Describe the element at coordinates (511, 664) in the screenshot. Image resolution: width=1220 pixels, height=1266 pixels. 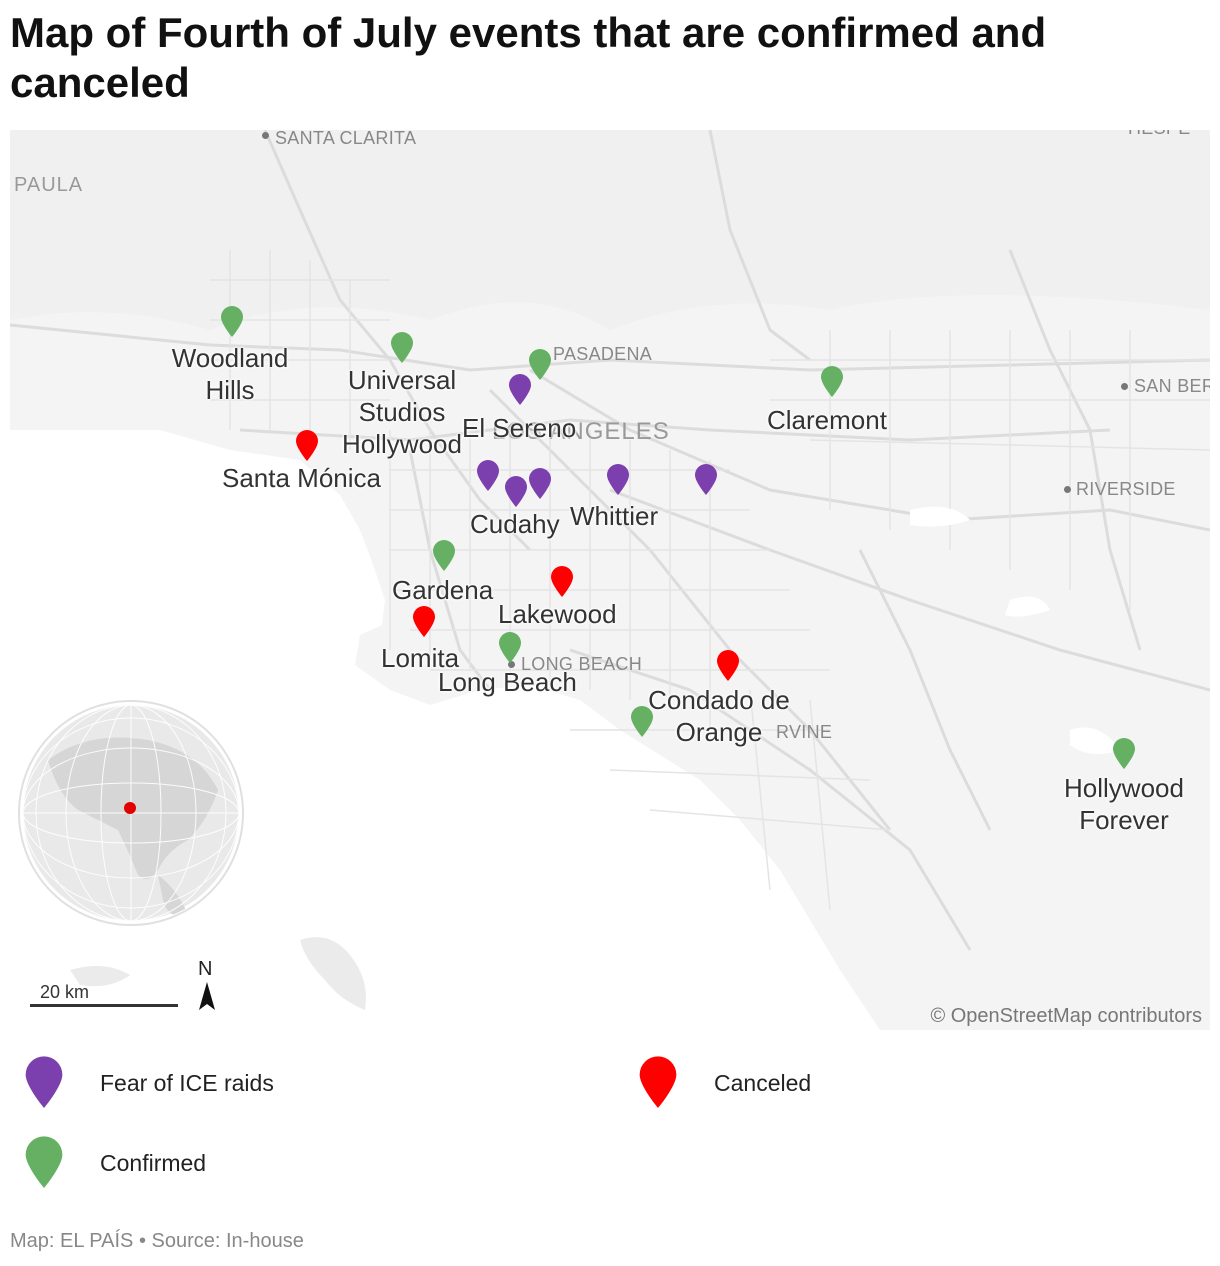
I see `long-beach-dot` at that location.